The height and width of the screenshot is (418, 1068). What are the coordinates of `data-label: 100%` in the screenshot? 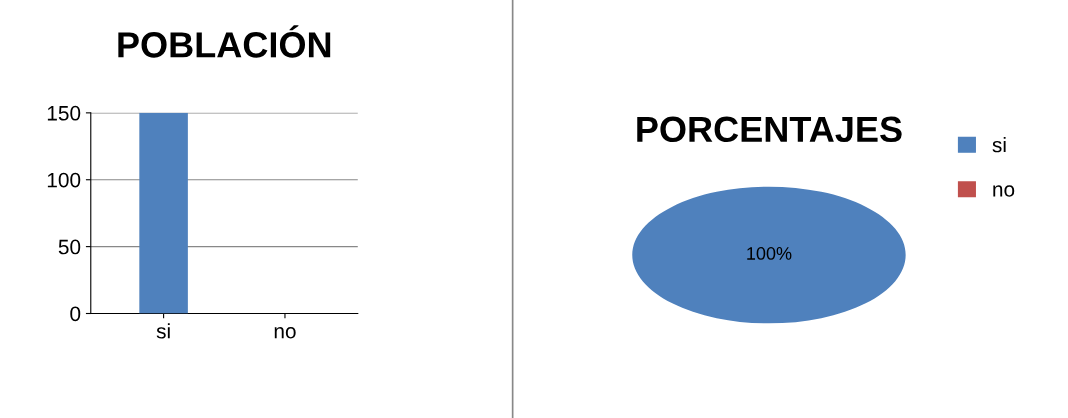 It's located at (769, 253).